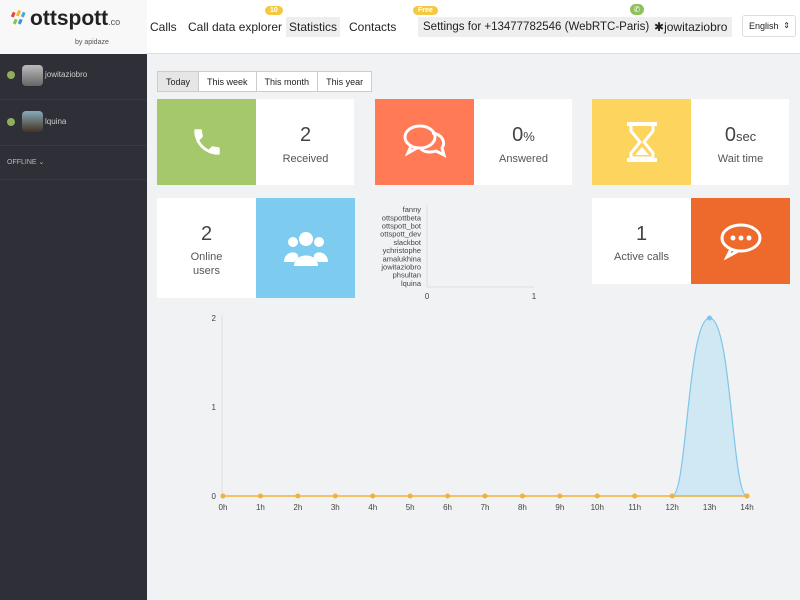 The width and height of the screenshot is (800, 600). What do you see at coordinates (407, 242) in the screenshot?
I see `bar-label: slackbot` at bounding box center [407, 242].